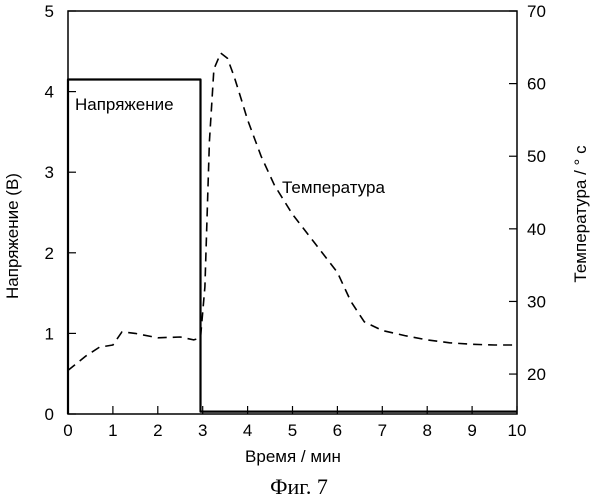 The height and width of the screenshot is (500, 599). What do you see at coordinates (382, 430) in the screenshot?
I see `x-tick-label: 7` at bounding box center [382, 430].